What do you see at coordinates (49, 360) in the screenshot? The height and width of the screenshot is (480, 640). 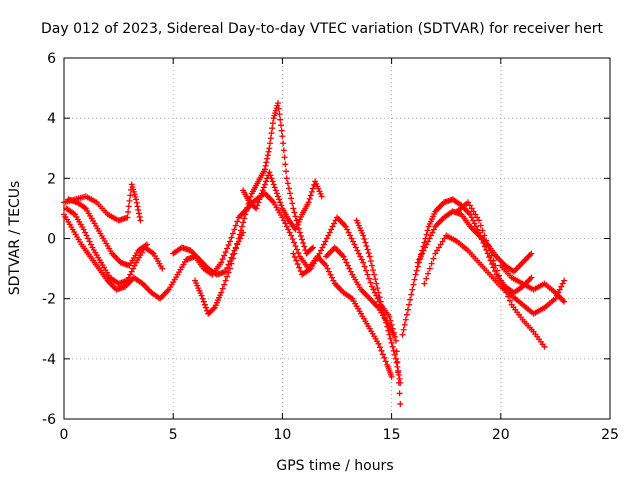 I see `y-tick-label: -4` at bounding box center [49, 360].